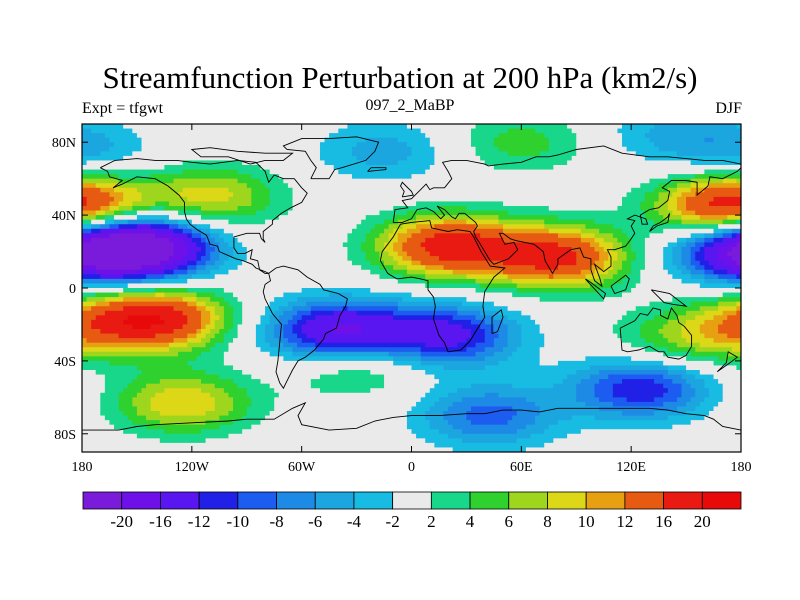 The image size is (800, 600). I want to click on colorbar-label: 20, so click(702, 521).